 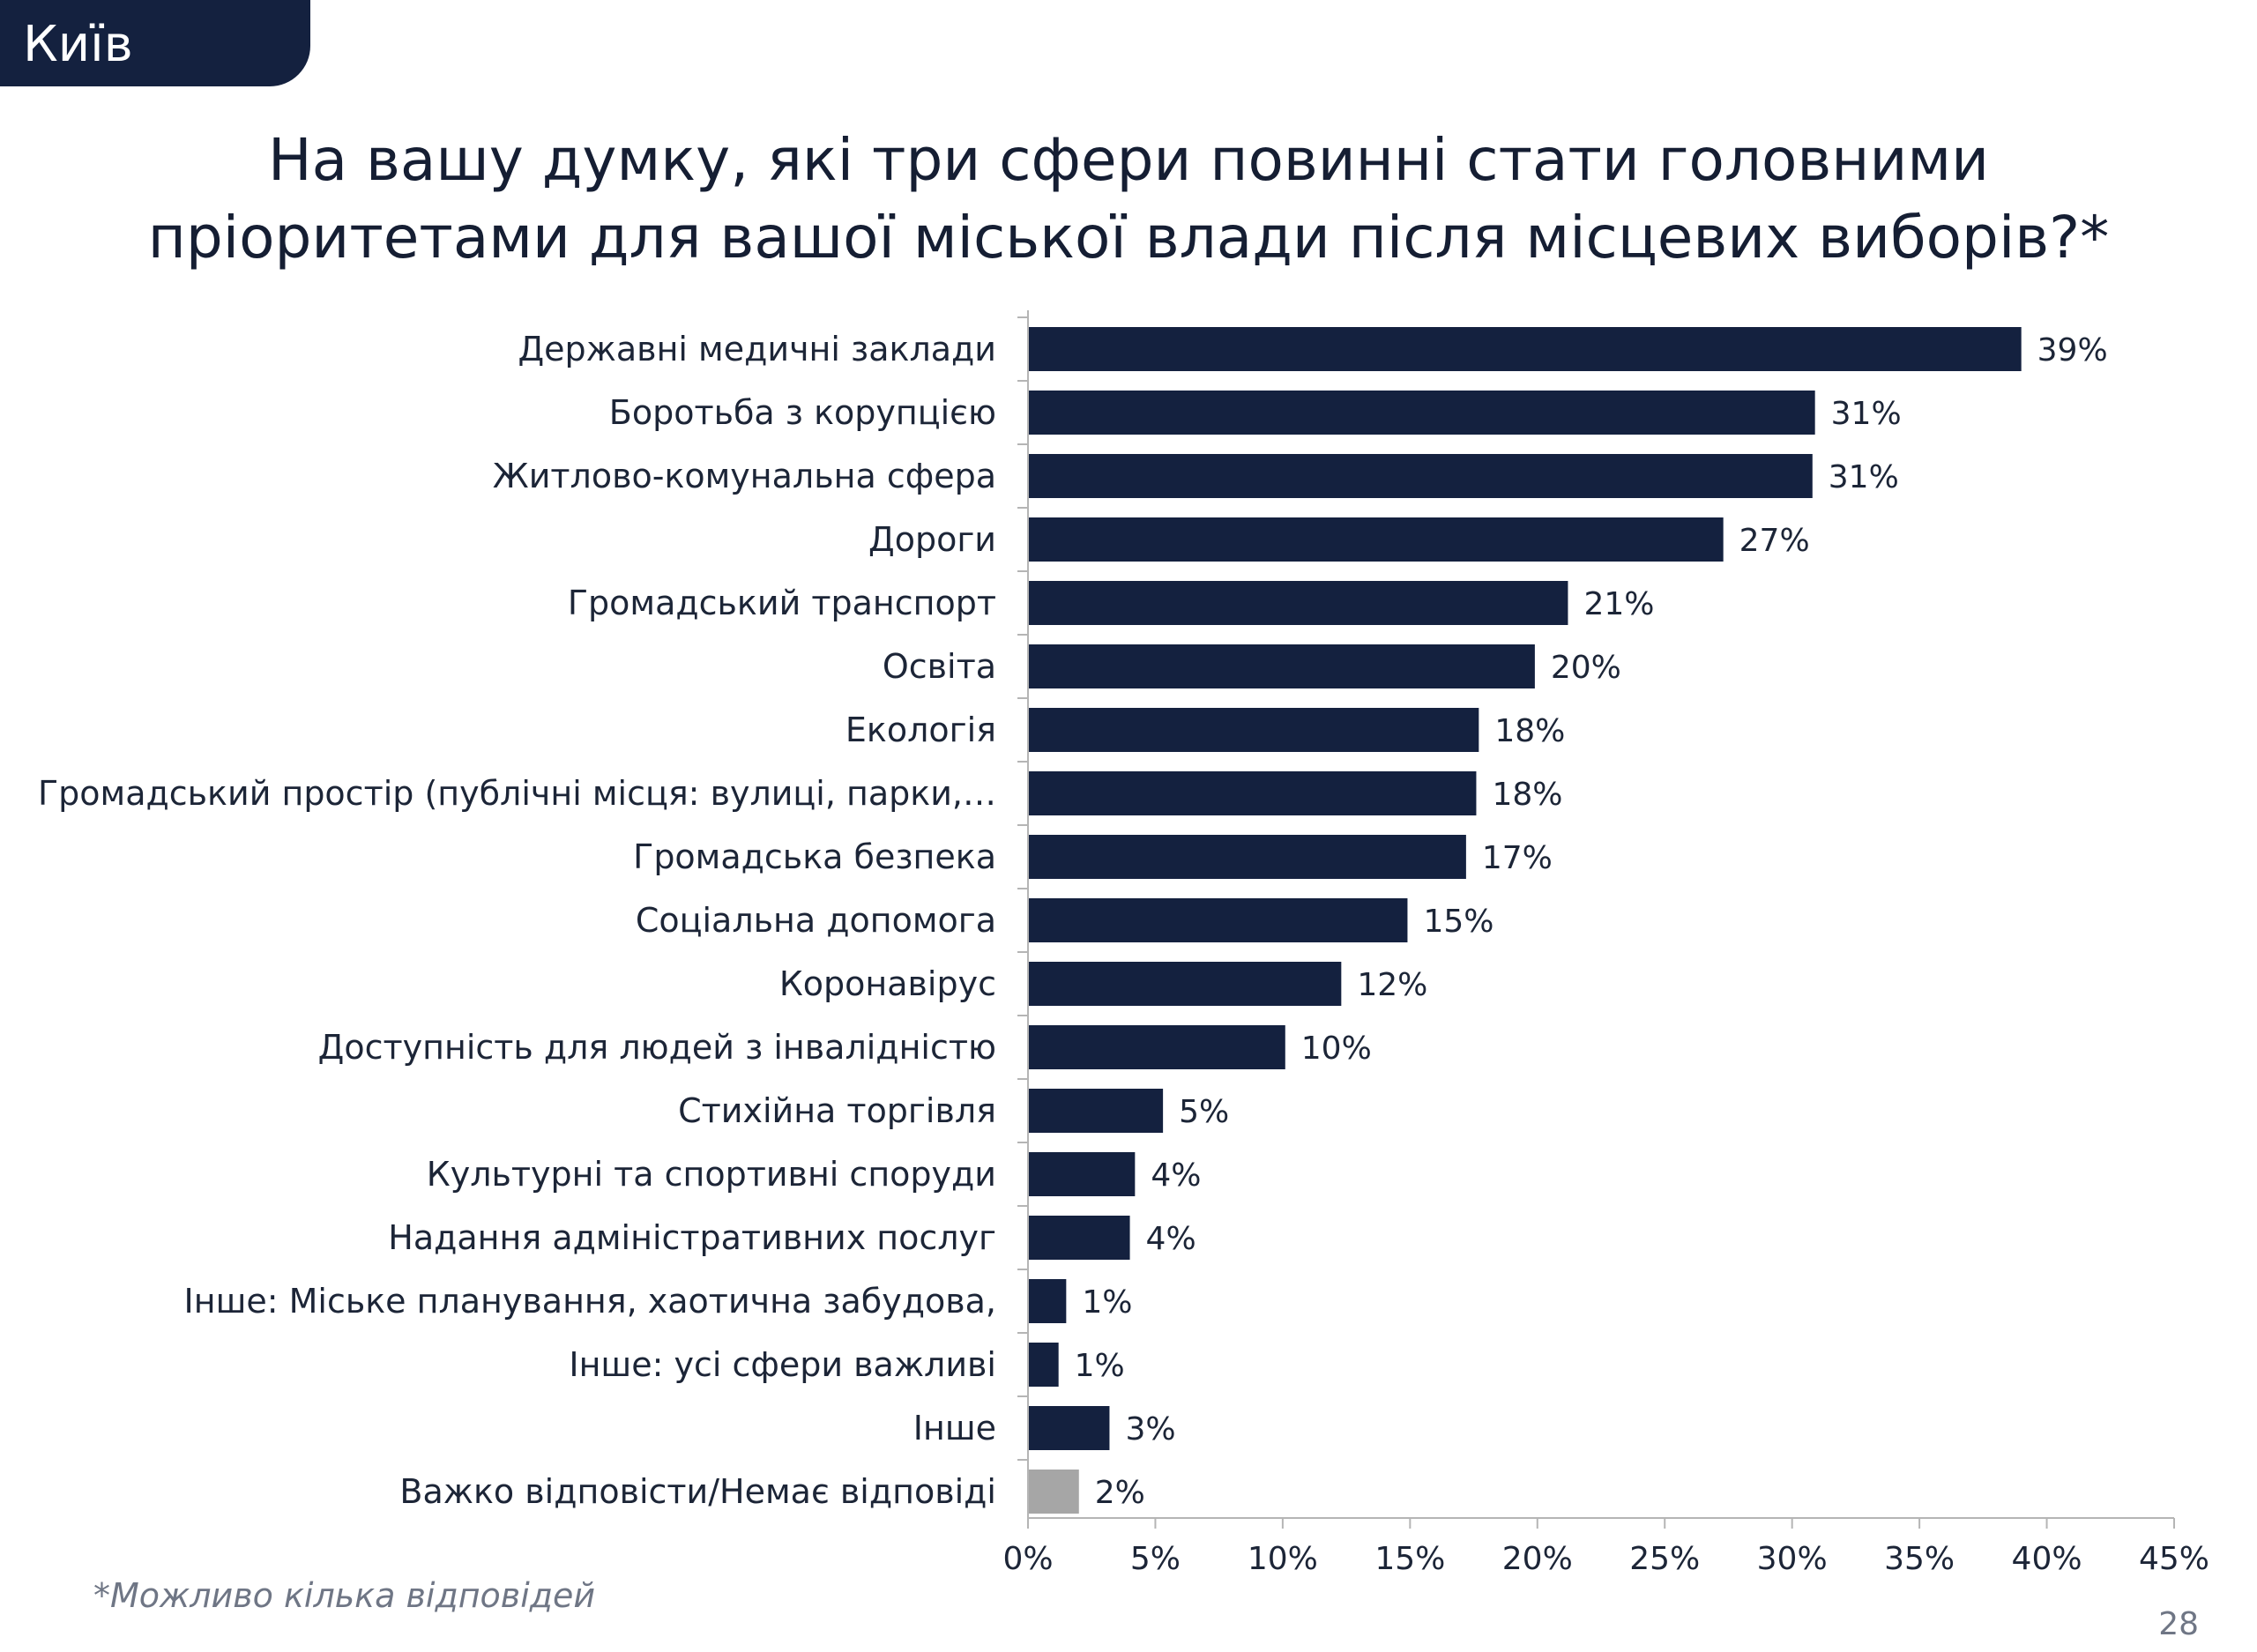 I want to click on x-tick-label-40: 40%, so click(x=2047, y=1559).